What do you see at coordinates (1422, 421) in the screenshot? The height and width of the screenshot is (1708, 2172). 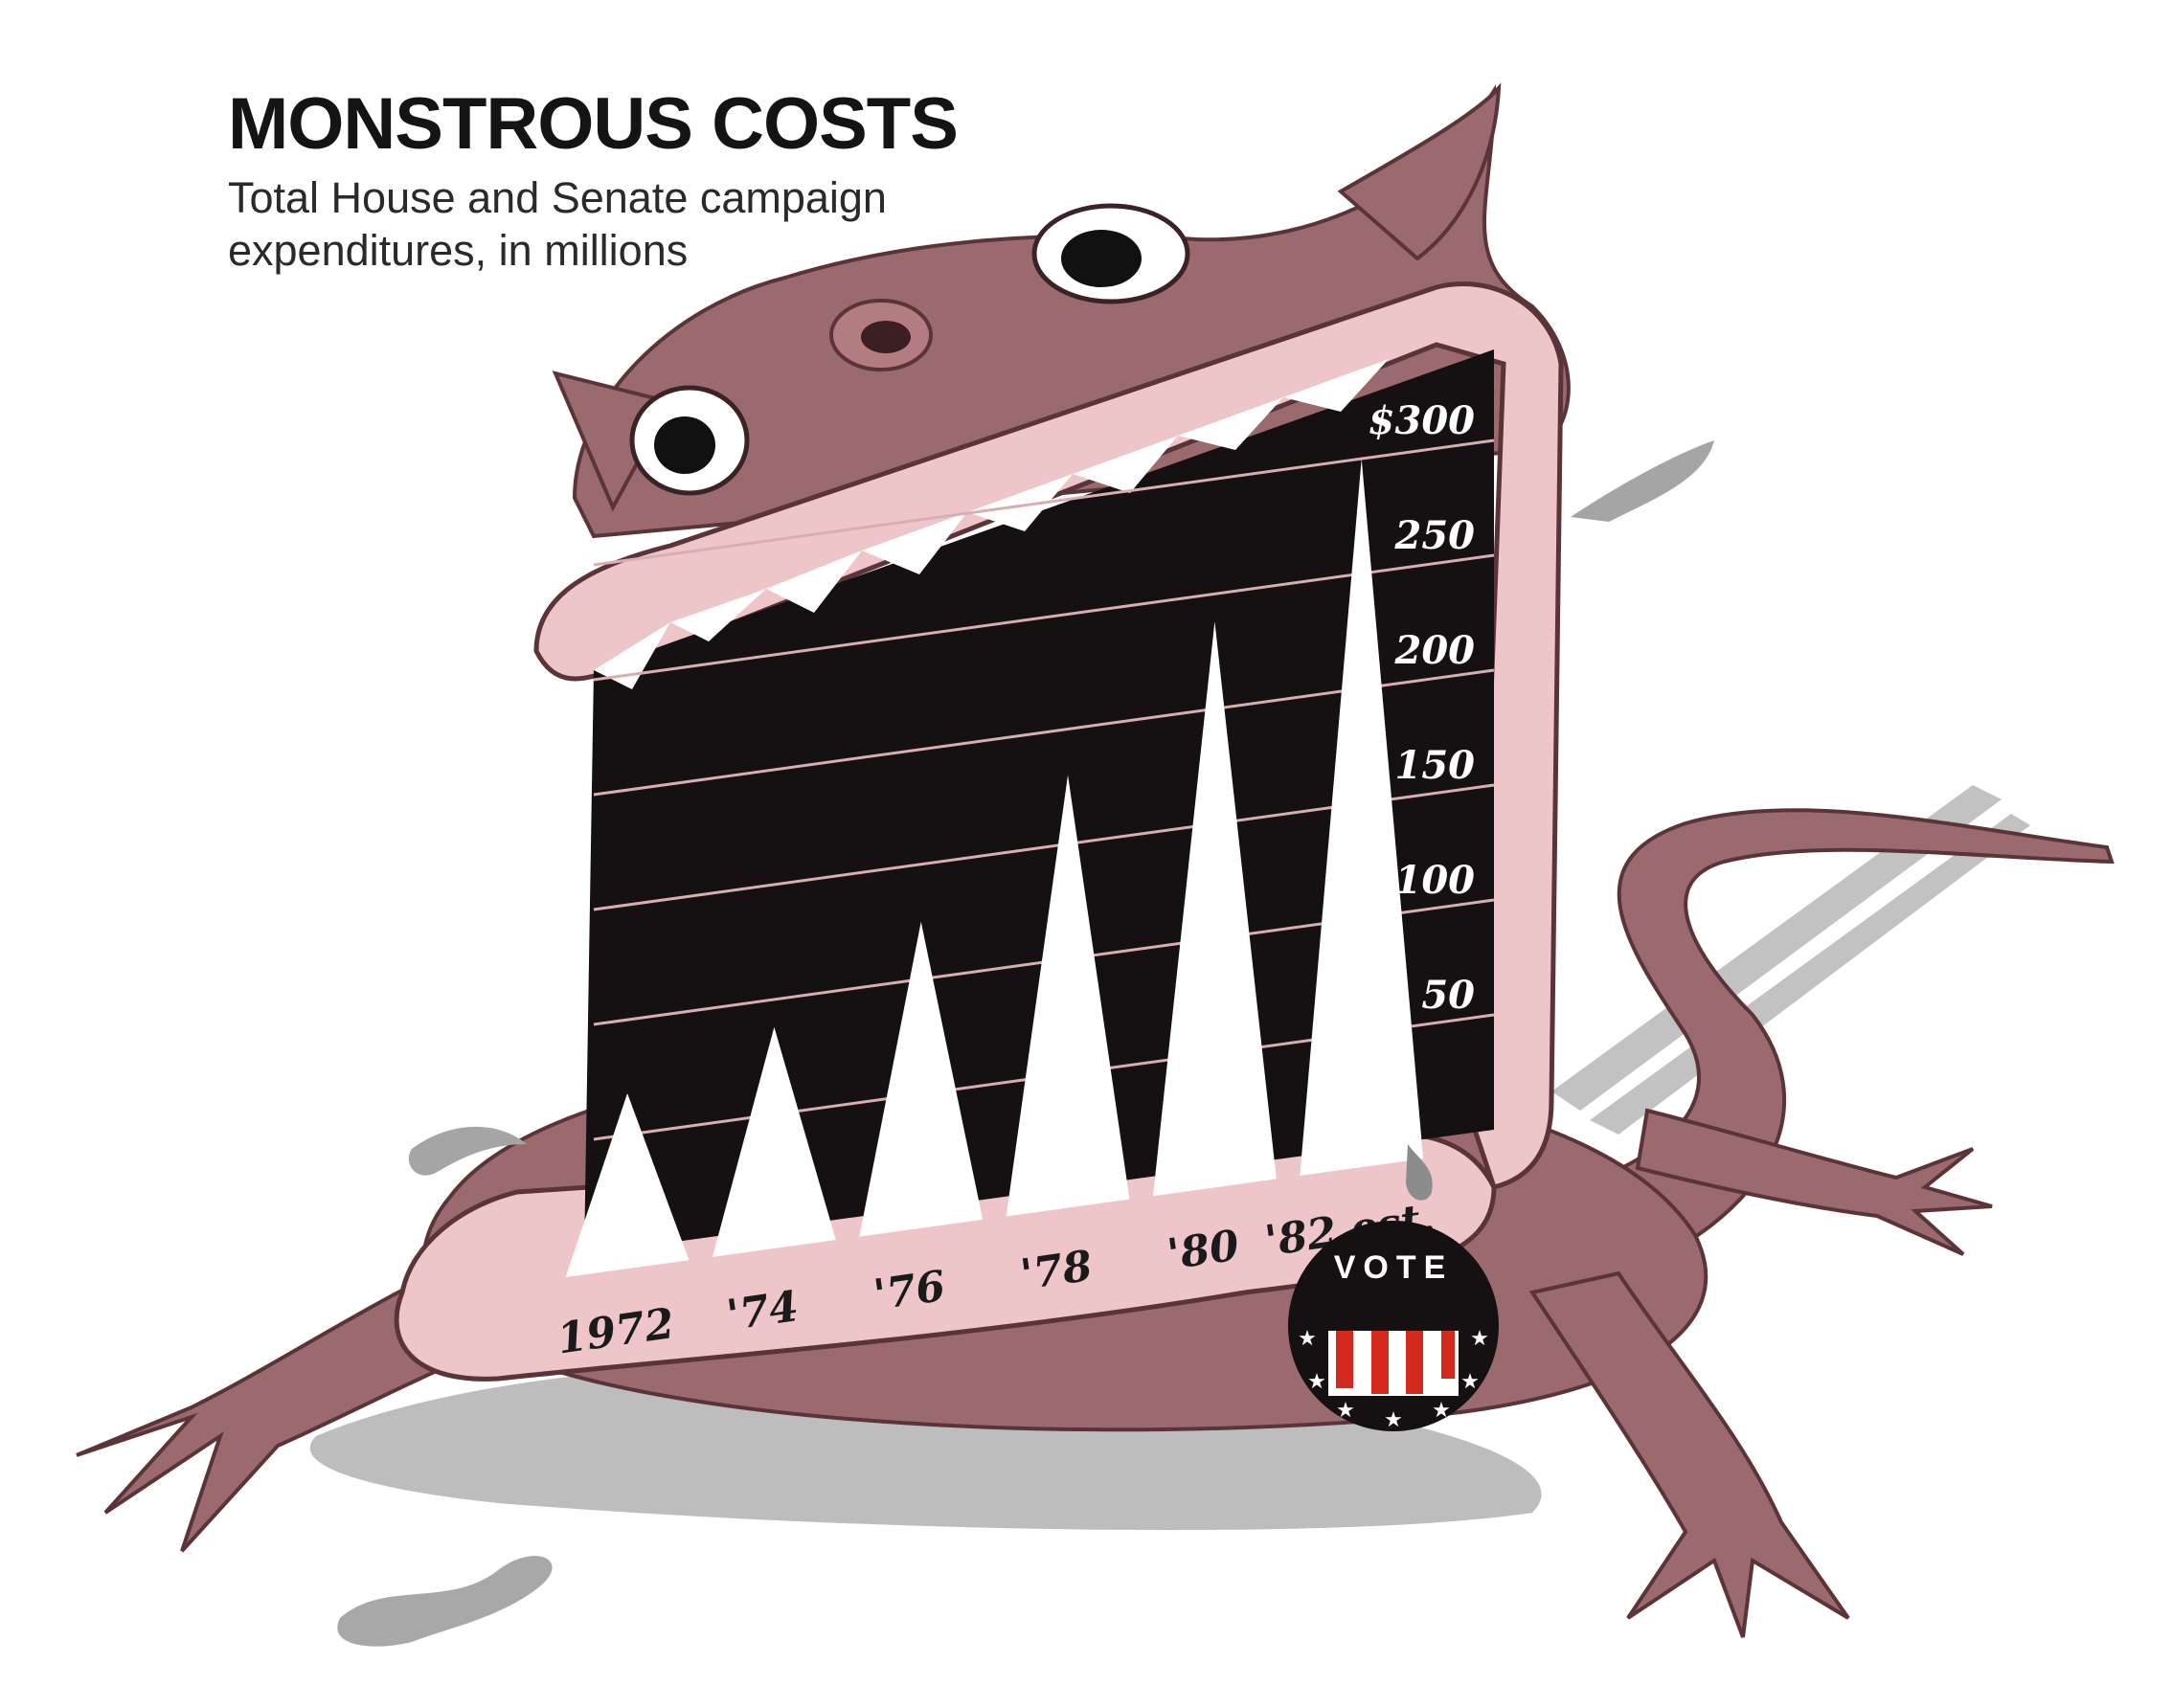 I see `y-tick-label: $300` at bounding box center [1422, 421].